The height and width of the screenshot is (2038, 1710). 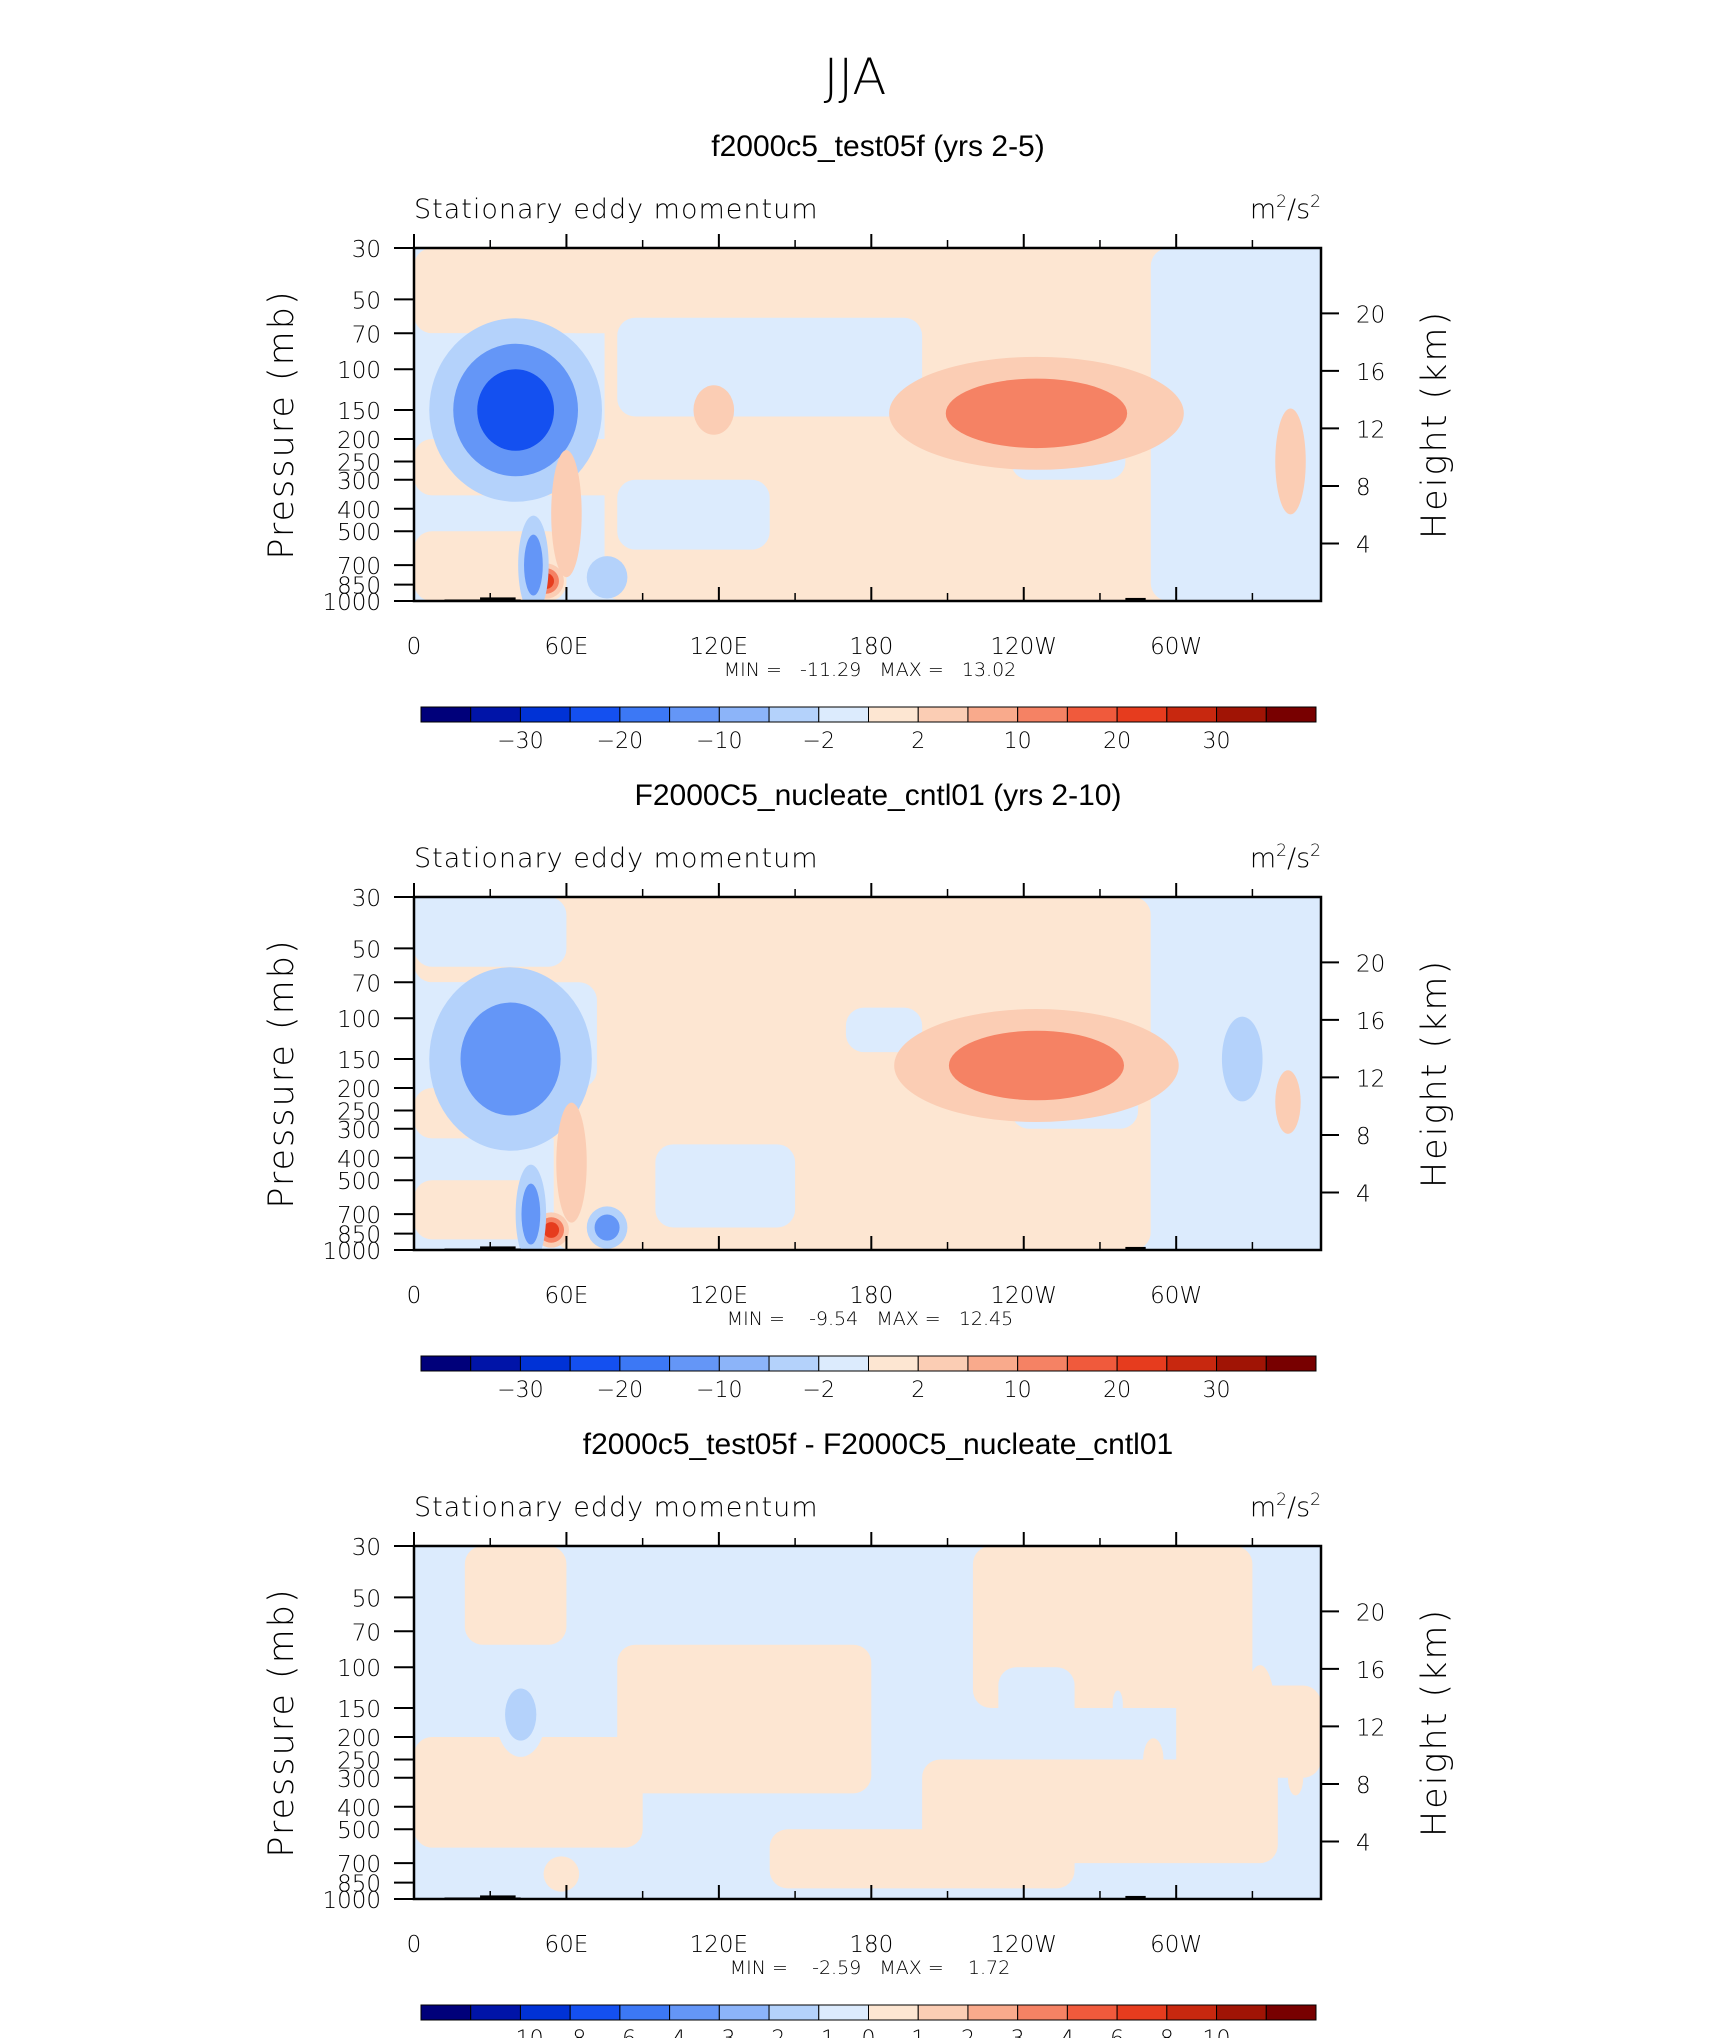 What do you see at coordinates (1167, 2032) in the screenshot?
I see `legend-label: 8` at bounding box center [1167, 2032].